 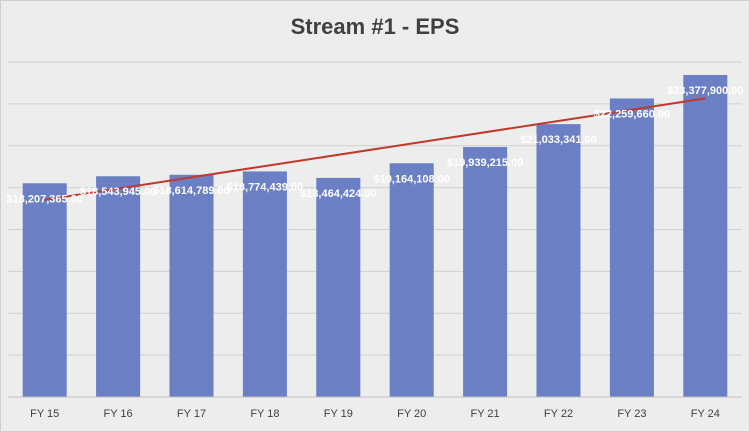 What do you see at coordinates (118, 192) in the screenshot?
I see `data-label: $18,543,945.00` at bounding box center [118, 192].